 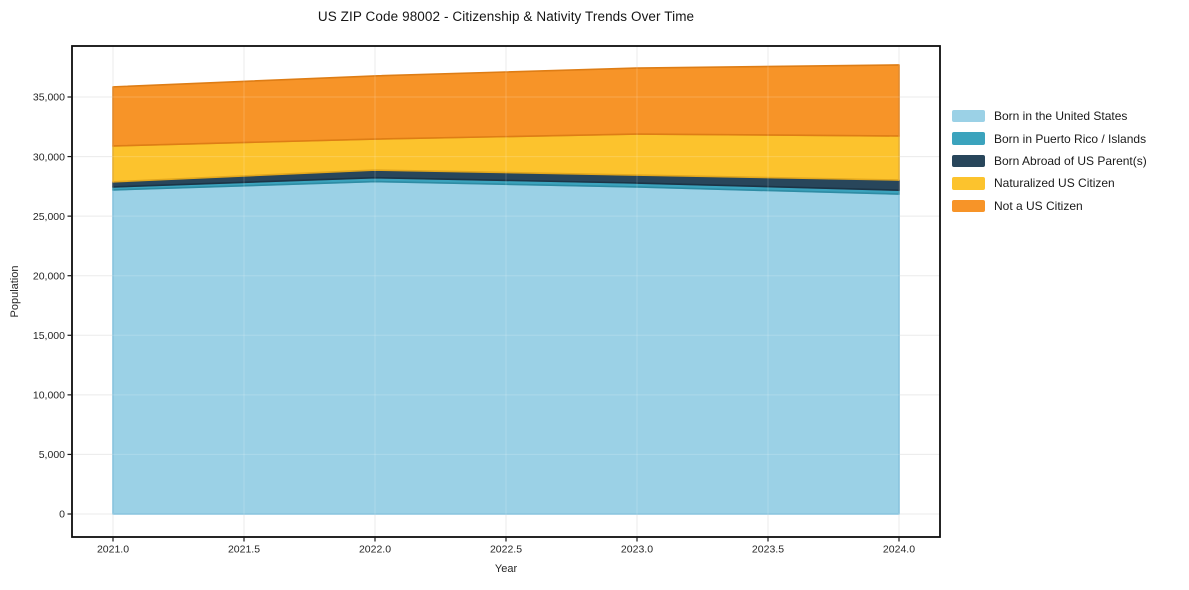 I want to click on x-tick-label: 2021.0, so click(x=113, y=550).